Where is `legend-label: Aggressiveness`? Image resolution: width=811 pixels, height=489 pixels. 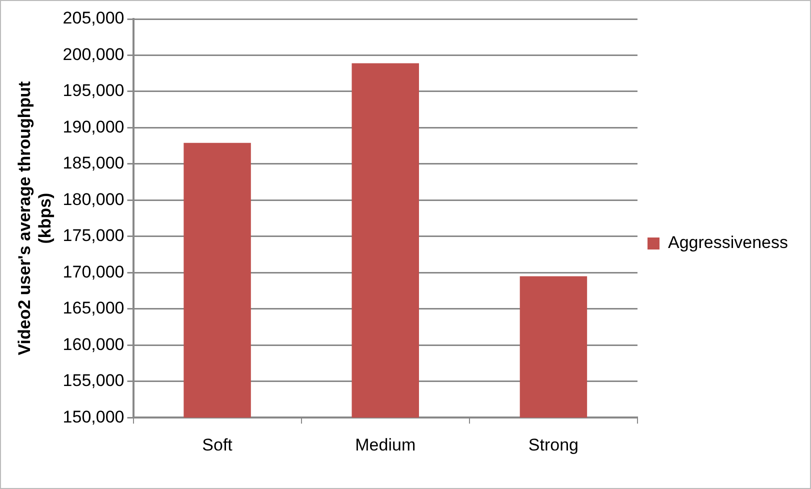 legend-label: Aggressiveness is located at coordinates (728, 242).